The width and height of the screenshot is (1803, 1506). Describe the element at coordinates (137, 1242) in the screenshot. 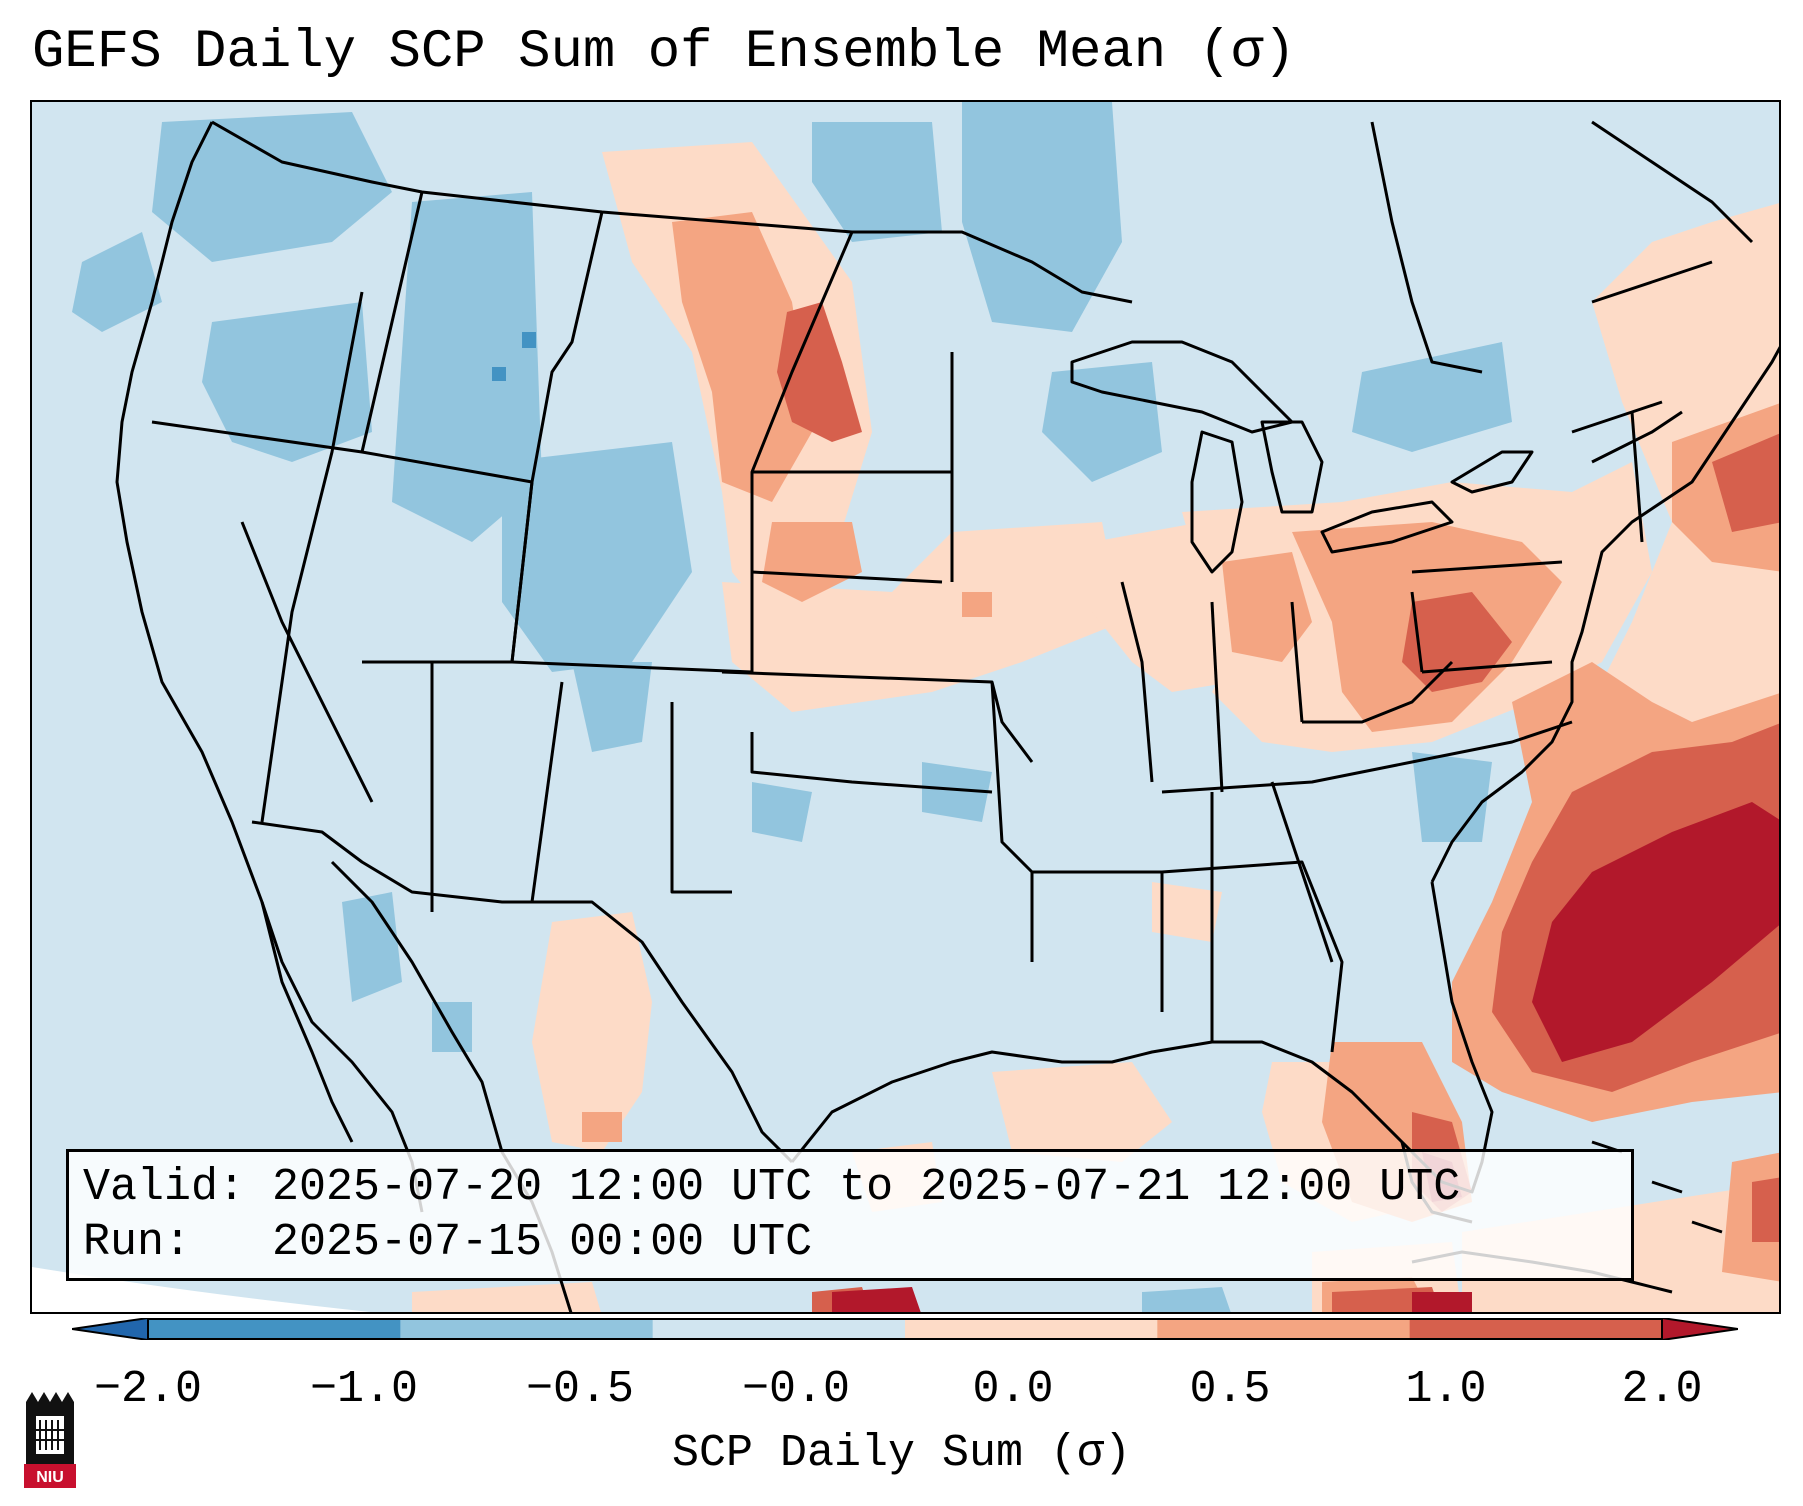

I see `run-label: Run:` at that location.